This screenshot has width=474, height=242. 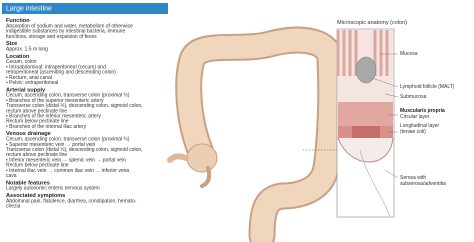 What do you see at coordinates (26, 90) in the screenshot?
I see `section-heading: Arterial supply` at bounding box center [26, 90].